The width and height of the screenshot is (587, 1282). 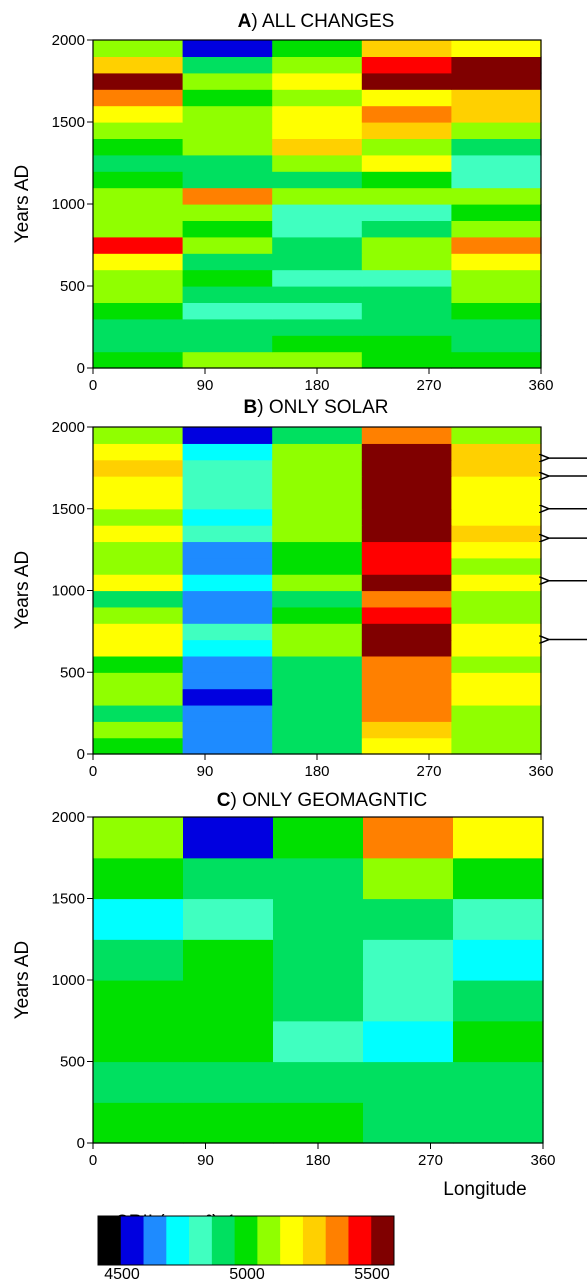 I want to click on y-tick-label: 2000, so click(x=68, y=817).